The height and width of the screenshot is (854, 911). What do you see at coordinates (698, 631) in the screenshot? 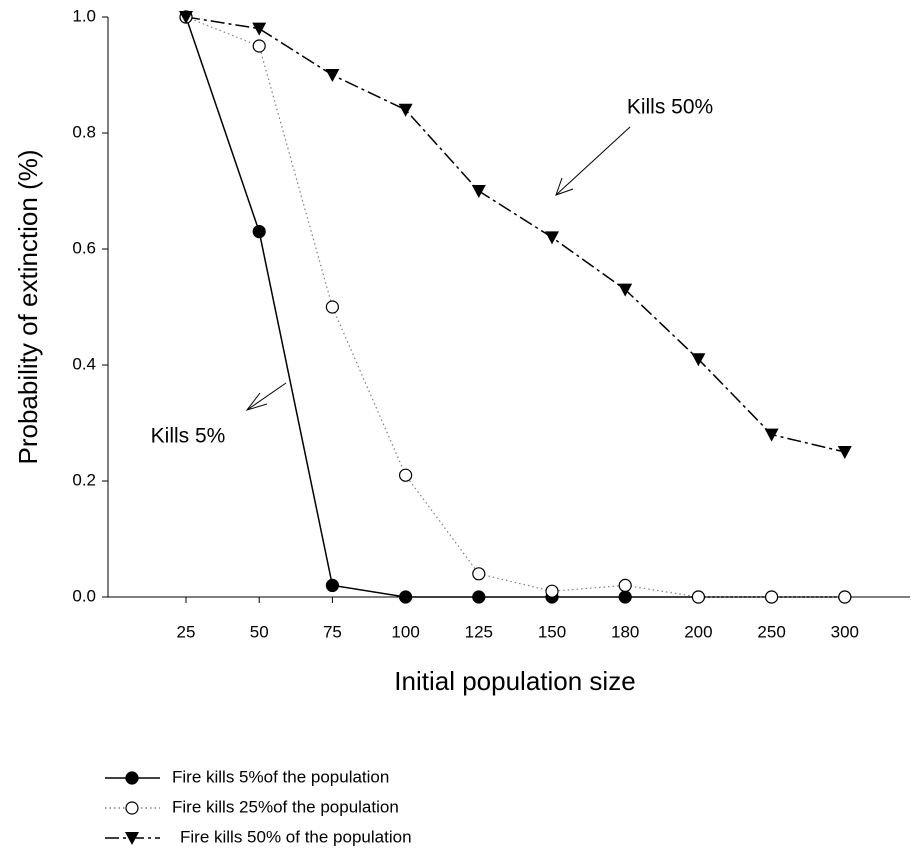
I see `x-tick-label: 200` at bounding box center [698, 631].